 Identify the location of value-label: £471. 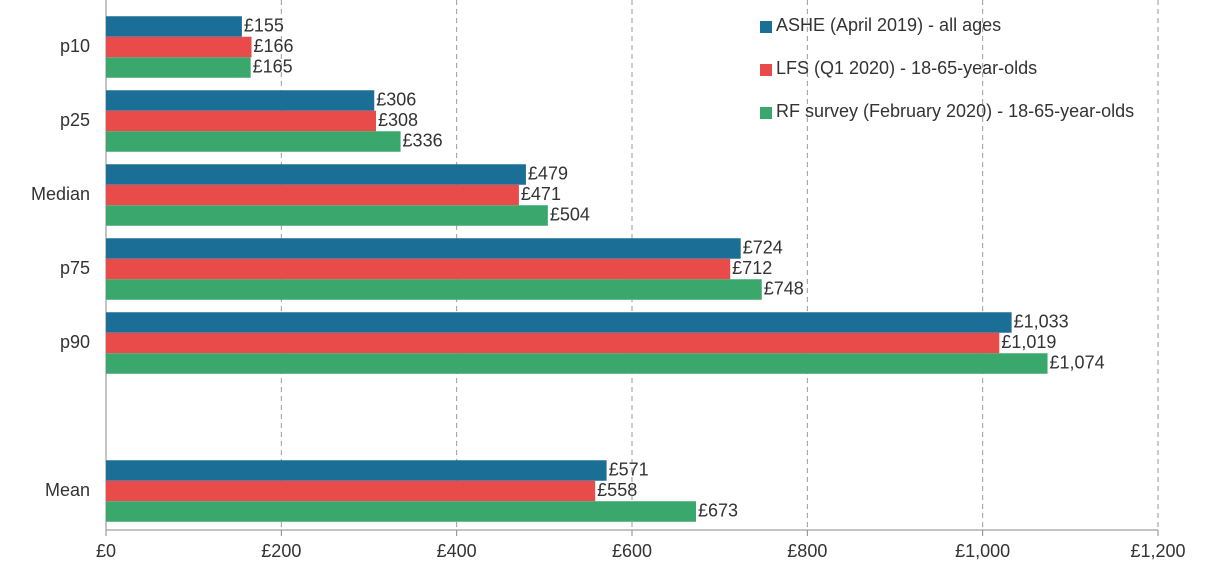
(541, 194).